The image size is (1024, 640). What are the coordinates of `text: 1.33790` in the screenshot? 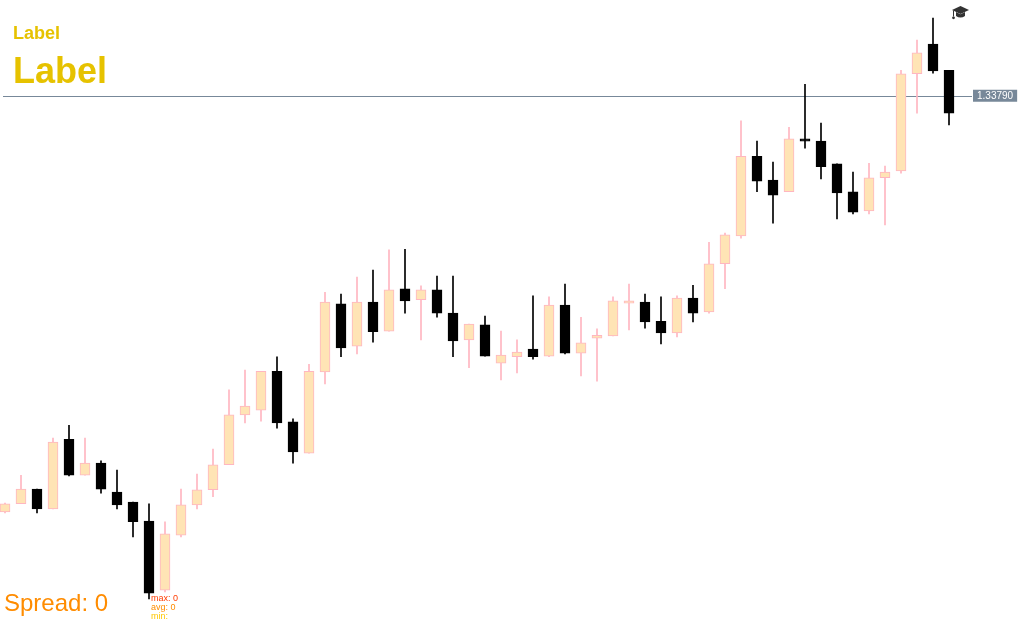 It's located at (995, 96).